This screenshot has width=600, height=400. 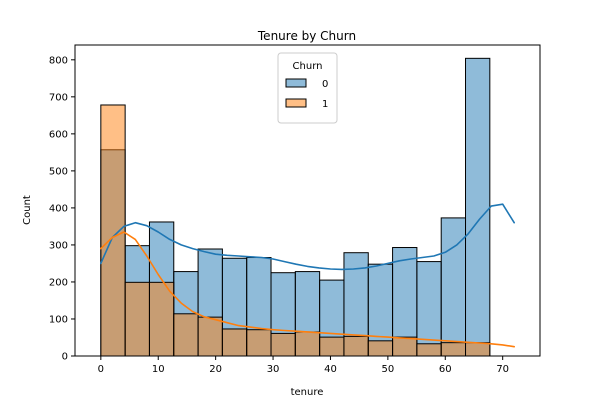 What do you see at coordinates (58, 245) in the screenshot?
I see `y-tick-label: 300` at bounding box center [58, 245].